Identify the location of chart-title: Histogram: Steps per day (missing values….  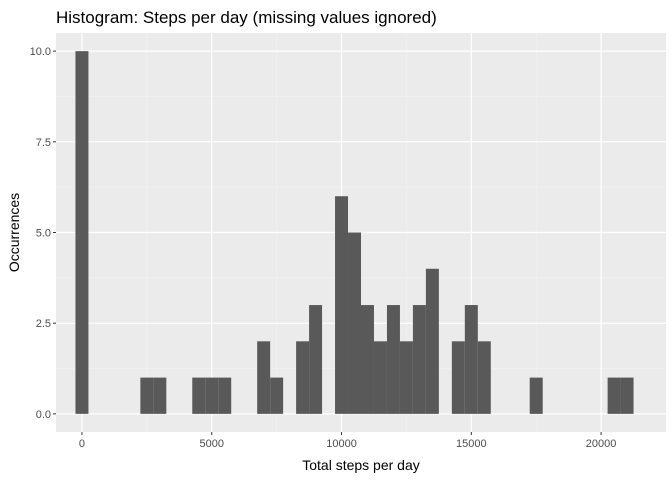
(246, 17).